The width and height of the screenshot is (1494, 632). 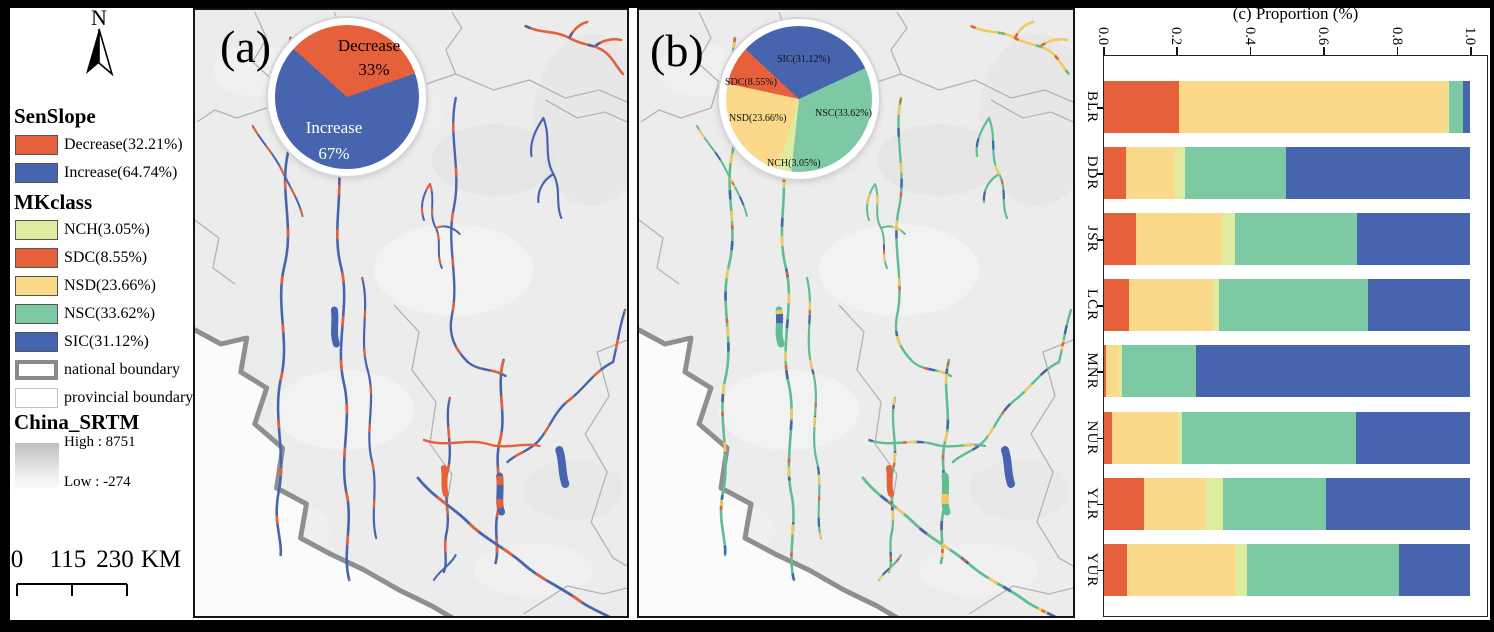 I want to click on scalebar-number: 230, so click(x=115, y=559).